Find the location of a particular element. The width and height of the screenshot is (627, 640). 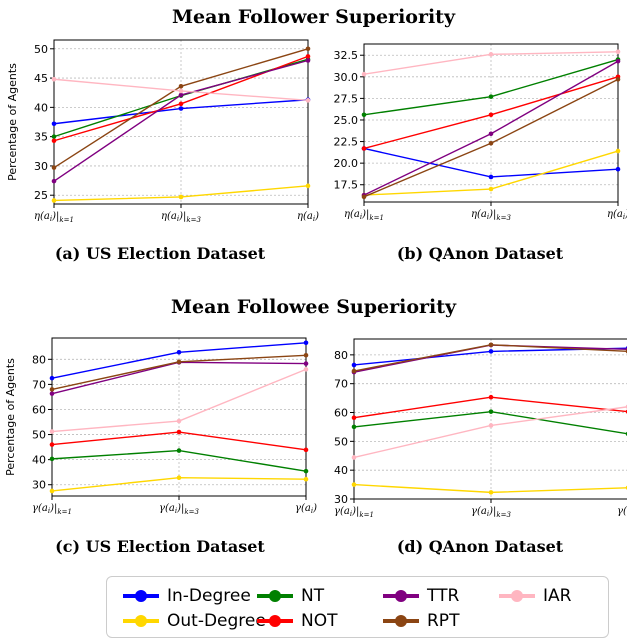

y-tick-label: 25.0 is located at coordinates (346, 120).